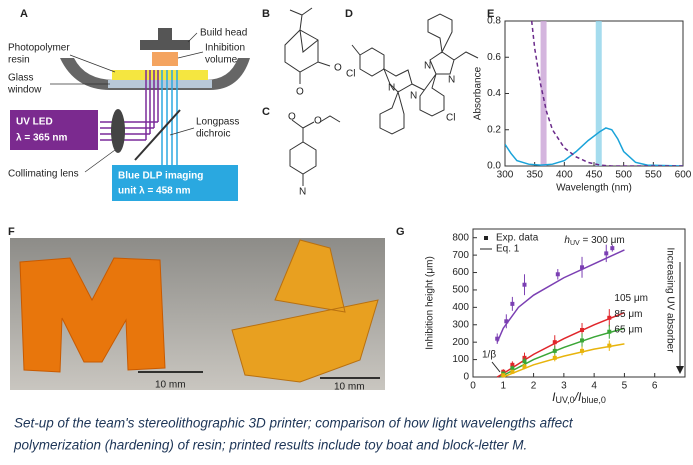 The image size is (693, 465). What do you see at coordinates (460, 359) in the screenshot?
I see `y-tick-label: 100` at bounding box center [460, 359].